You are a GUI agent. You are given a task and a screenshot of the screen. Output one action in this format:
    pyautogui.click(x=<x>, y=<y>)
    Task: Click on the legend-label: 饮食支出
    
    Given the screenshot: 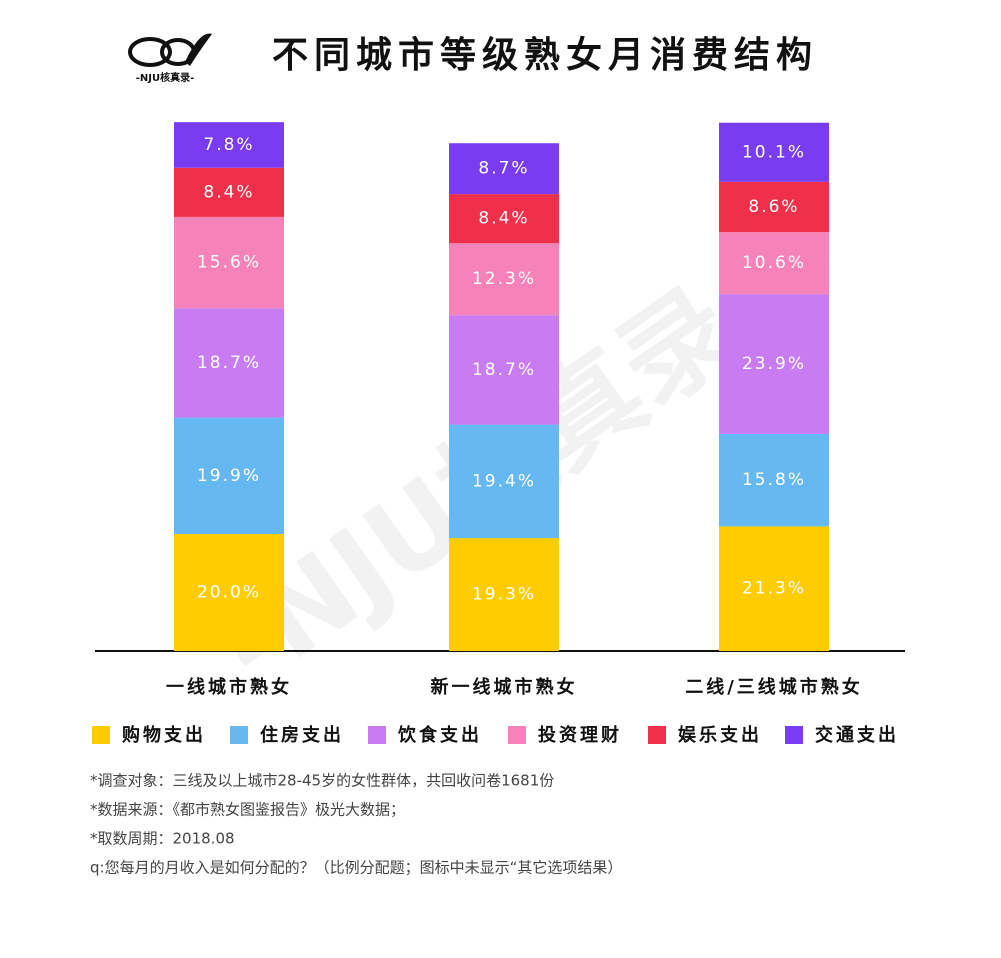 What is the action you would take?
    pyautogui.click(x=439, y=735)
    